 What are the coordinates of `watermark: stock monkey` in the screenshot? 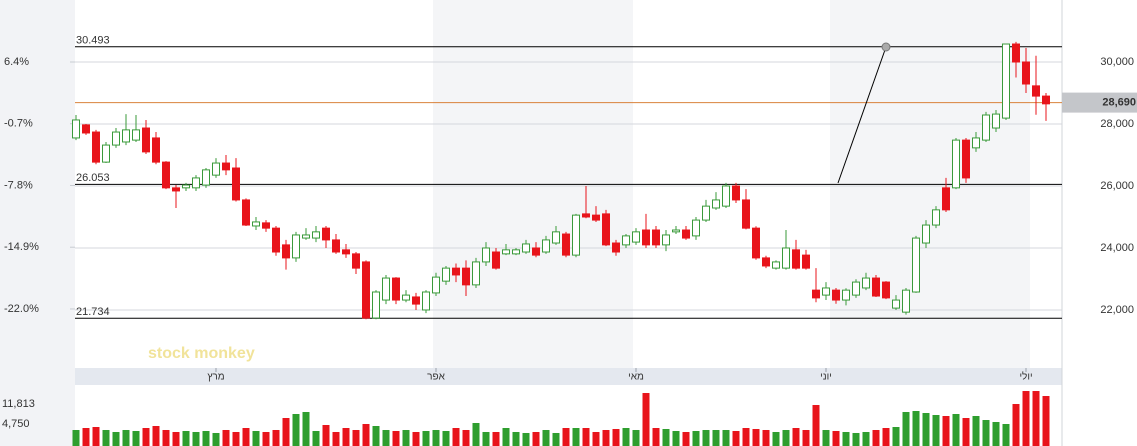 It's located at (201, 353).